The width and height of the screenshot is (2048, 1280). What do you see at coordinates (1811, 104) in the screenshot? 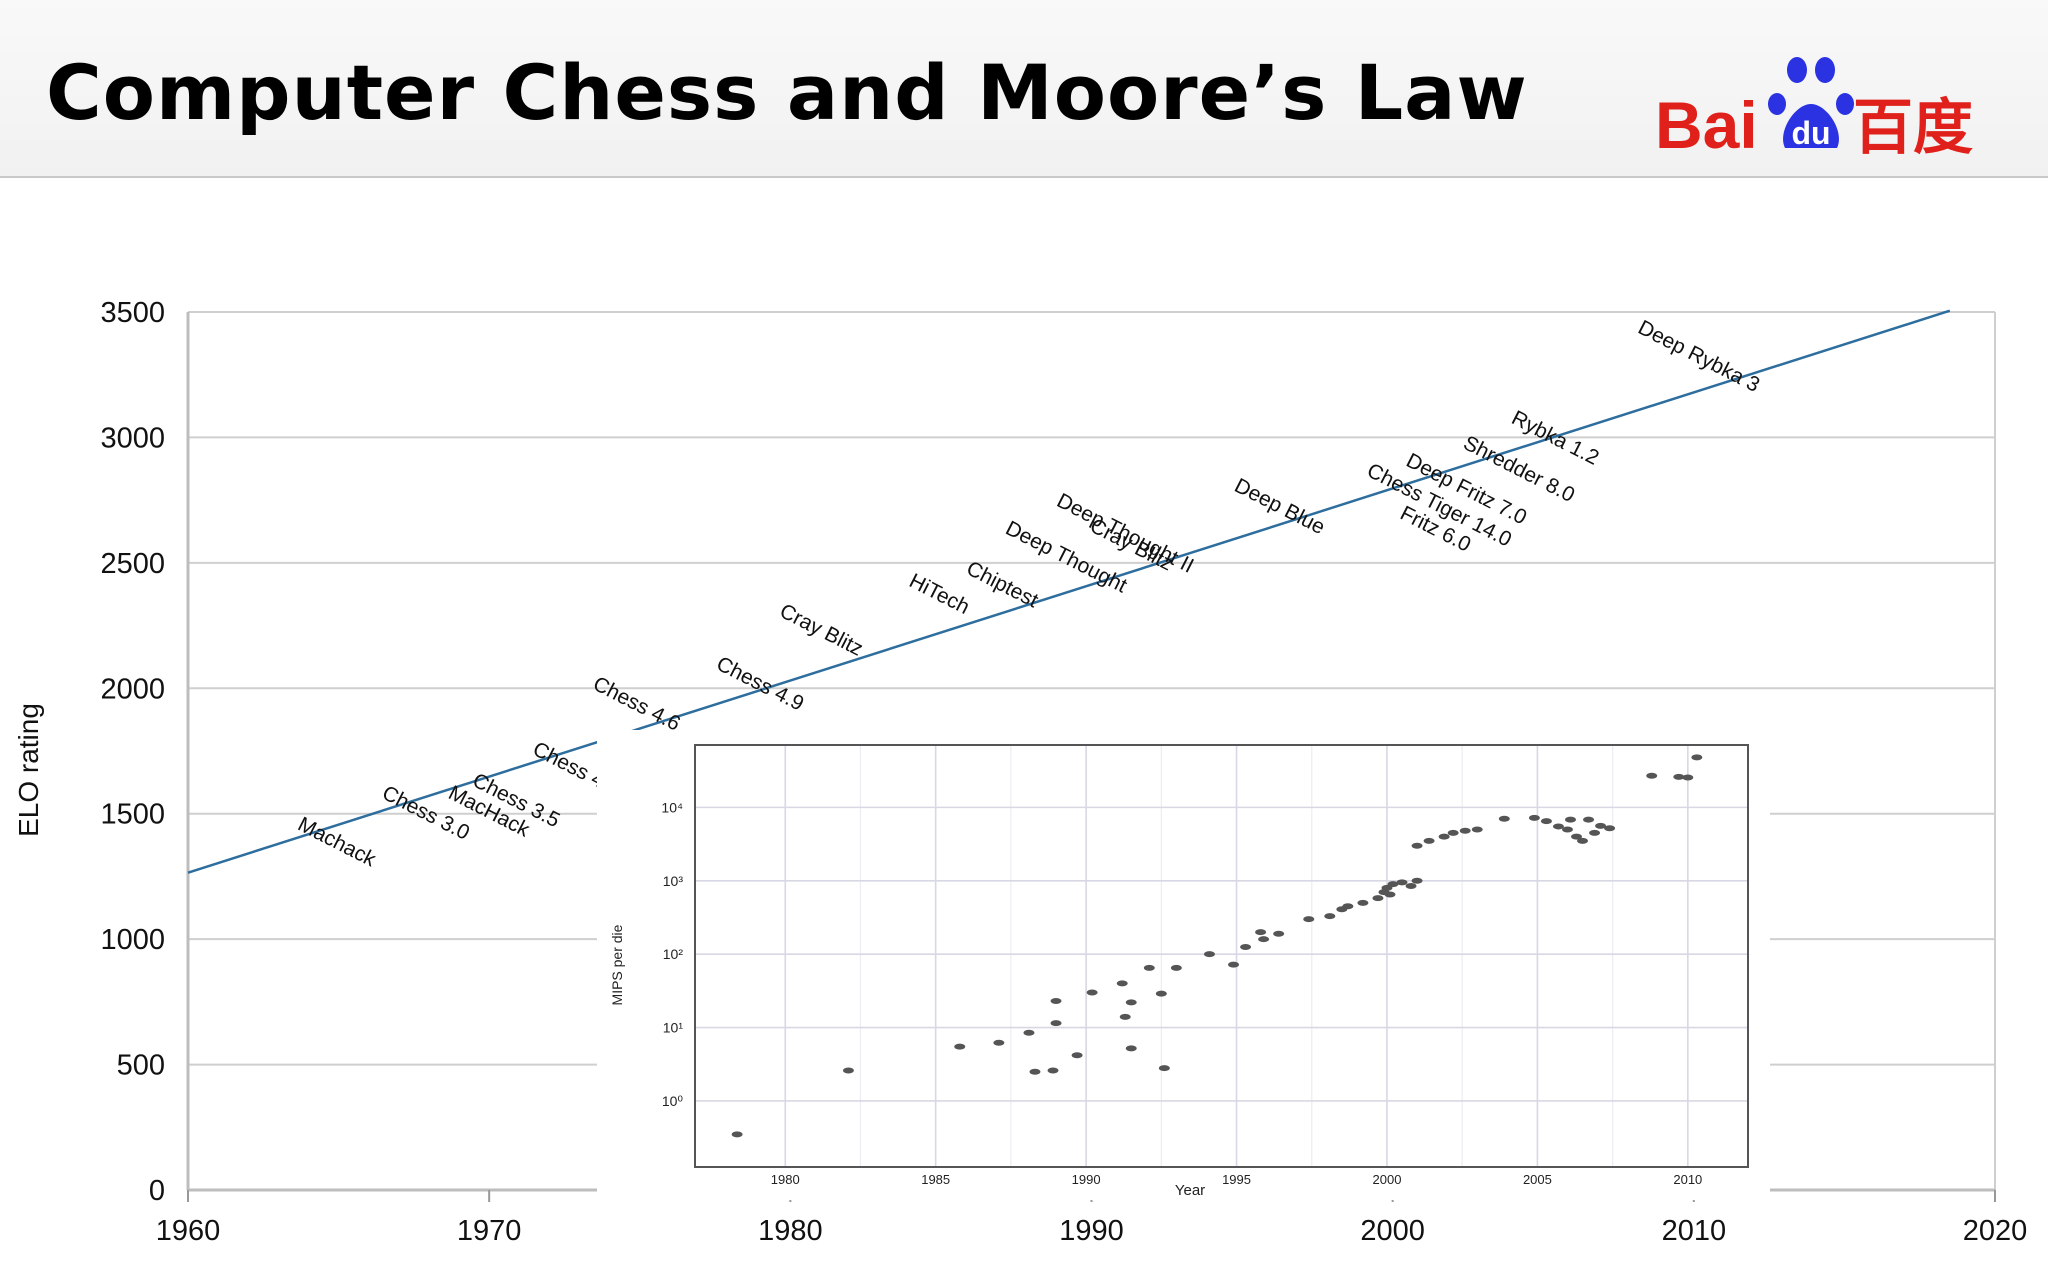
I see `paw-icon: du` at bounding box center [1811, 104].